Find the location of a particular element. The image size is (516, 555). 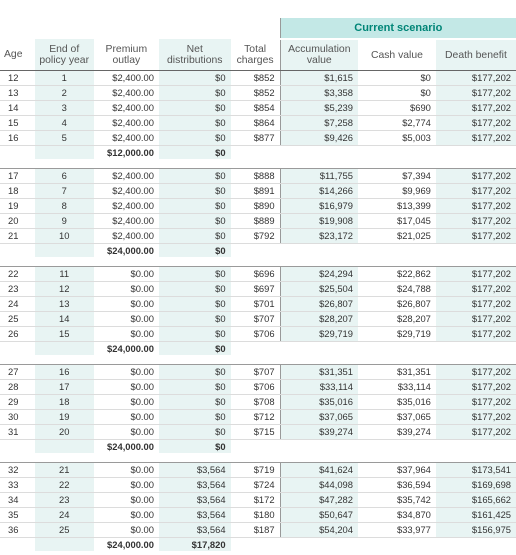

total-premium-outlay: $12,000.00 is located at coordinates (130, 152).